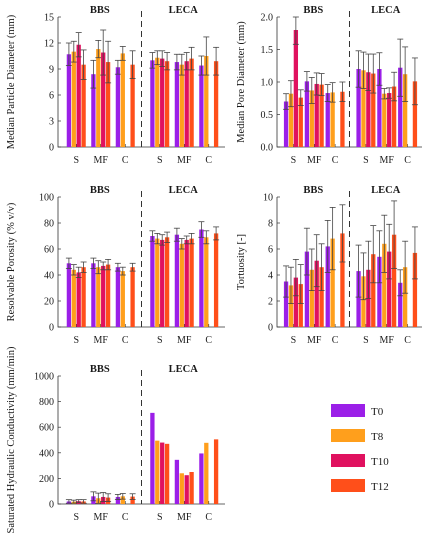 The image size is (440, 550). What do you see at coordinates (44, 377) in the screenshot?
I see `y-tick-label: 1000` at bounding box center [44, 377].